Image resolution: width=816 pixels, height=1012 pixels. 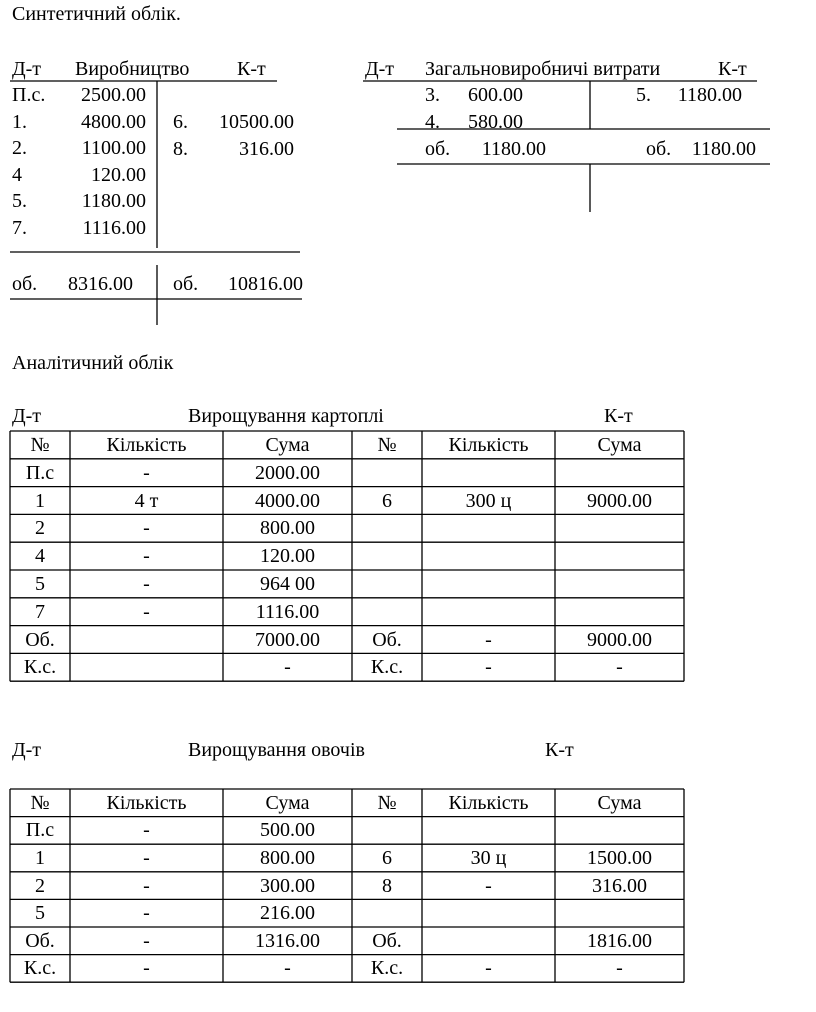 What do you see at coordinates (287, 583) in the screenshot?
I see `cell: 964 00` at bounding box center [287, 583].